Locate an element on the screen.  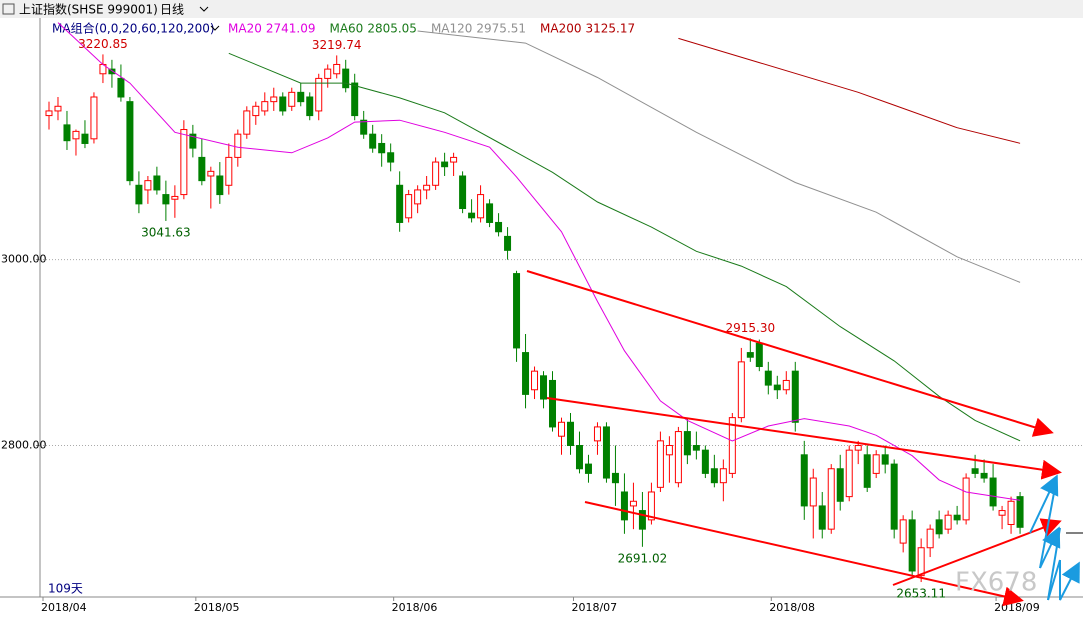
chart-title: 上证指数(SHSE 999001) is located at coordinates (88, 9).